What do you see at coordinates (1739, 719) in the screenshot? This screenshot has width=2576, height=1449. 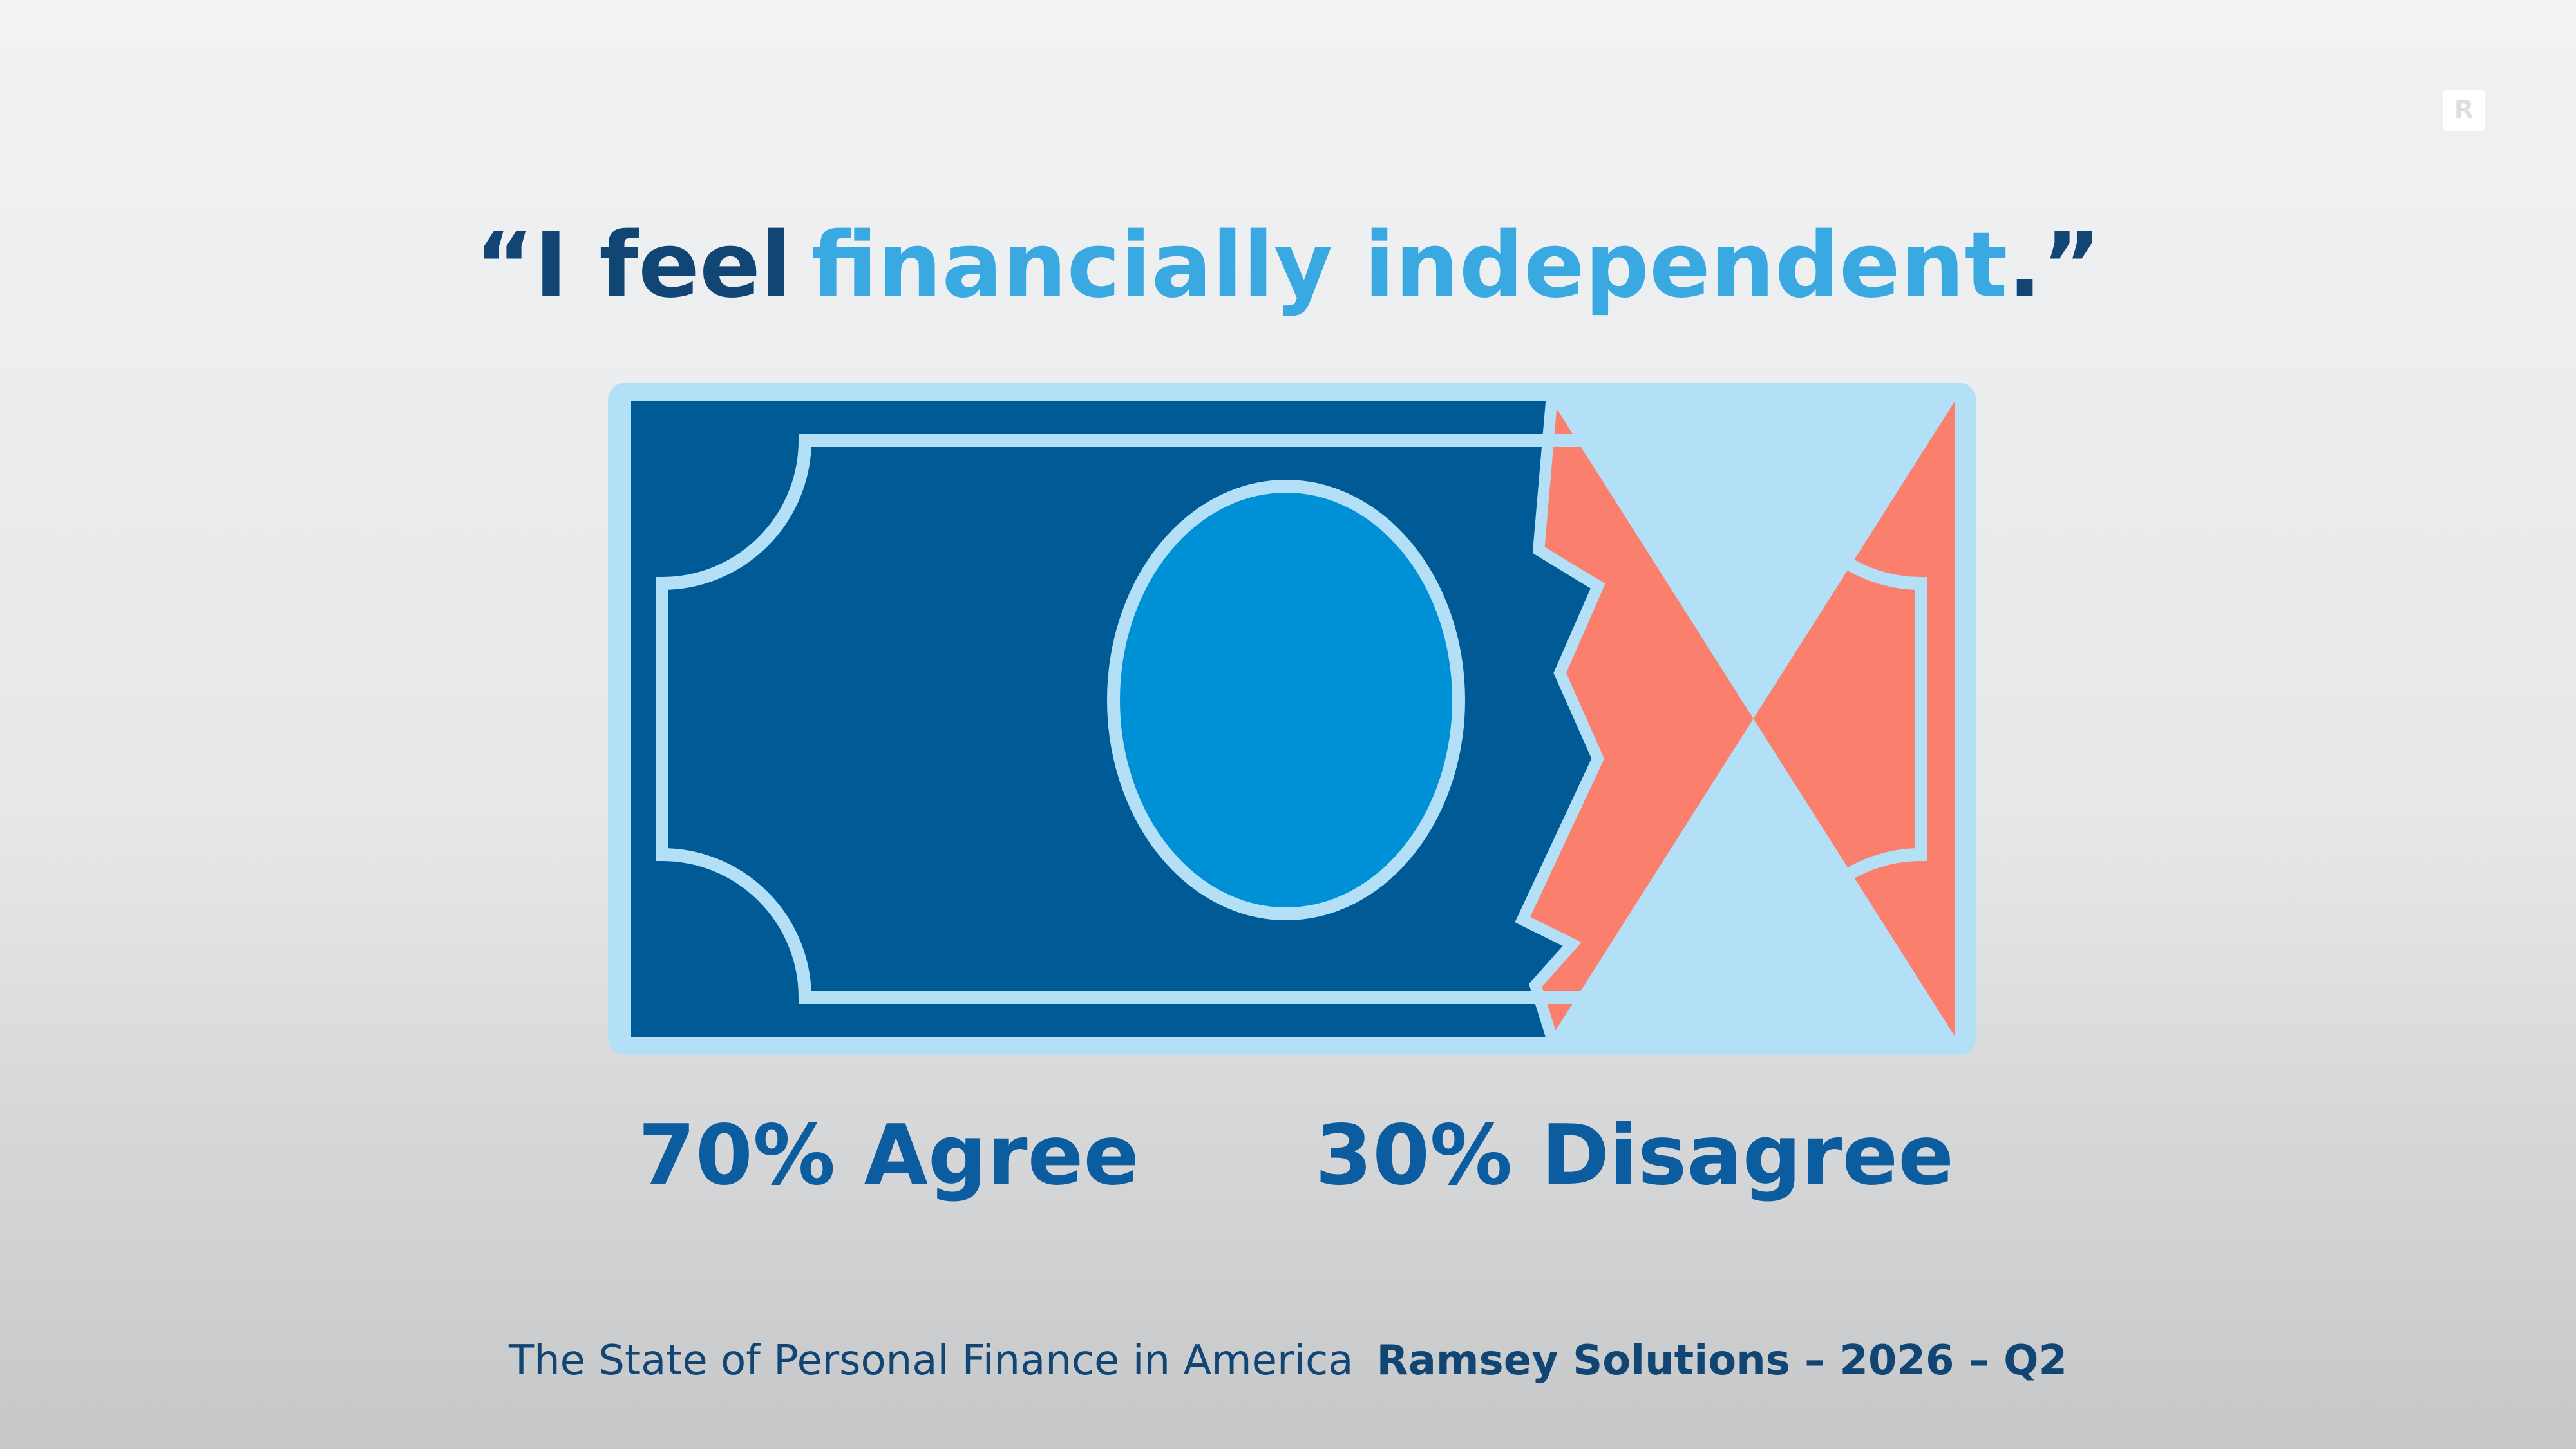 I see `segment` at bounding box center [1739, 719].